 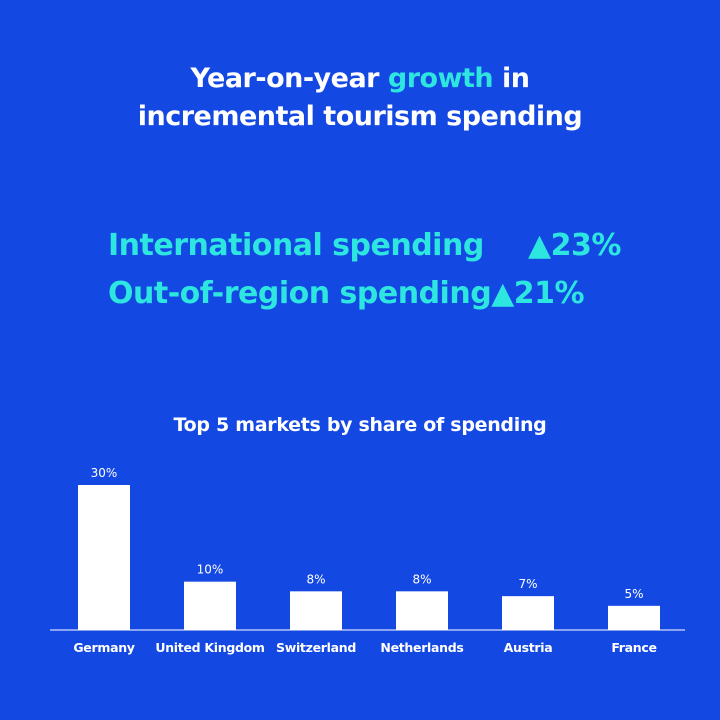 I want to click on chart-title: Top 5 markets by share of spending, so click(x=360, y=425).